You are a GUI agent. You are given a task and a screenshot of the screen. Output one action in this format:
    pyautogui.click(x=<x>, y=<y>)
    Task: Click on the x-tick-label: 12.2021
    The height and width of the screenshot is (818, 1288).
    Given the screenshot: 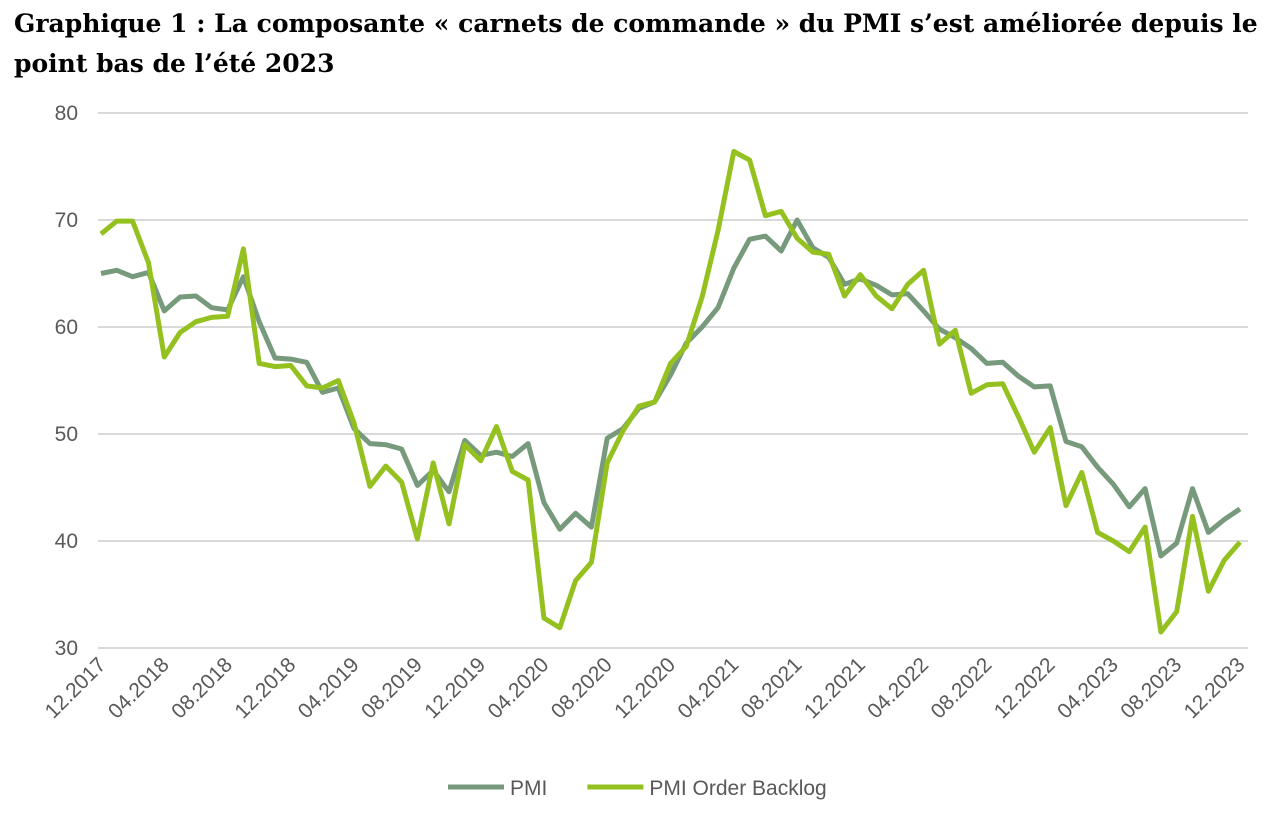 What is the action you would take?
    pyautogui.click(x=835, y=688)
    